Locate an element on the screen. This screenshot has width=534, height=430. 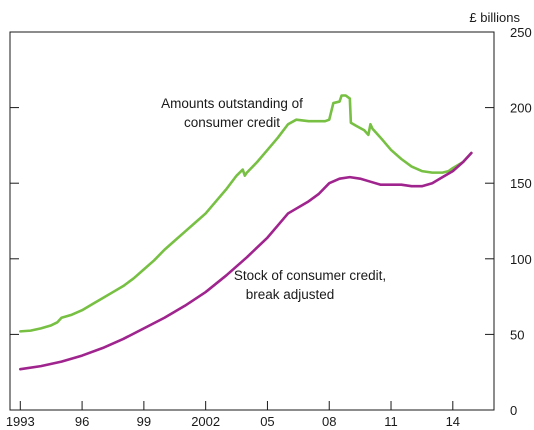
annotation-amounts-outstanding-line-2: consumer credit is located at coordinates (232, 122).